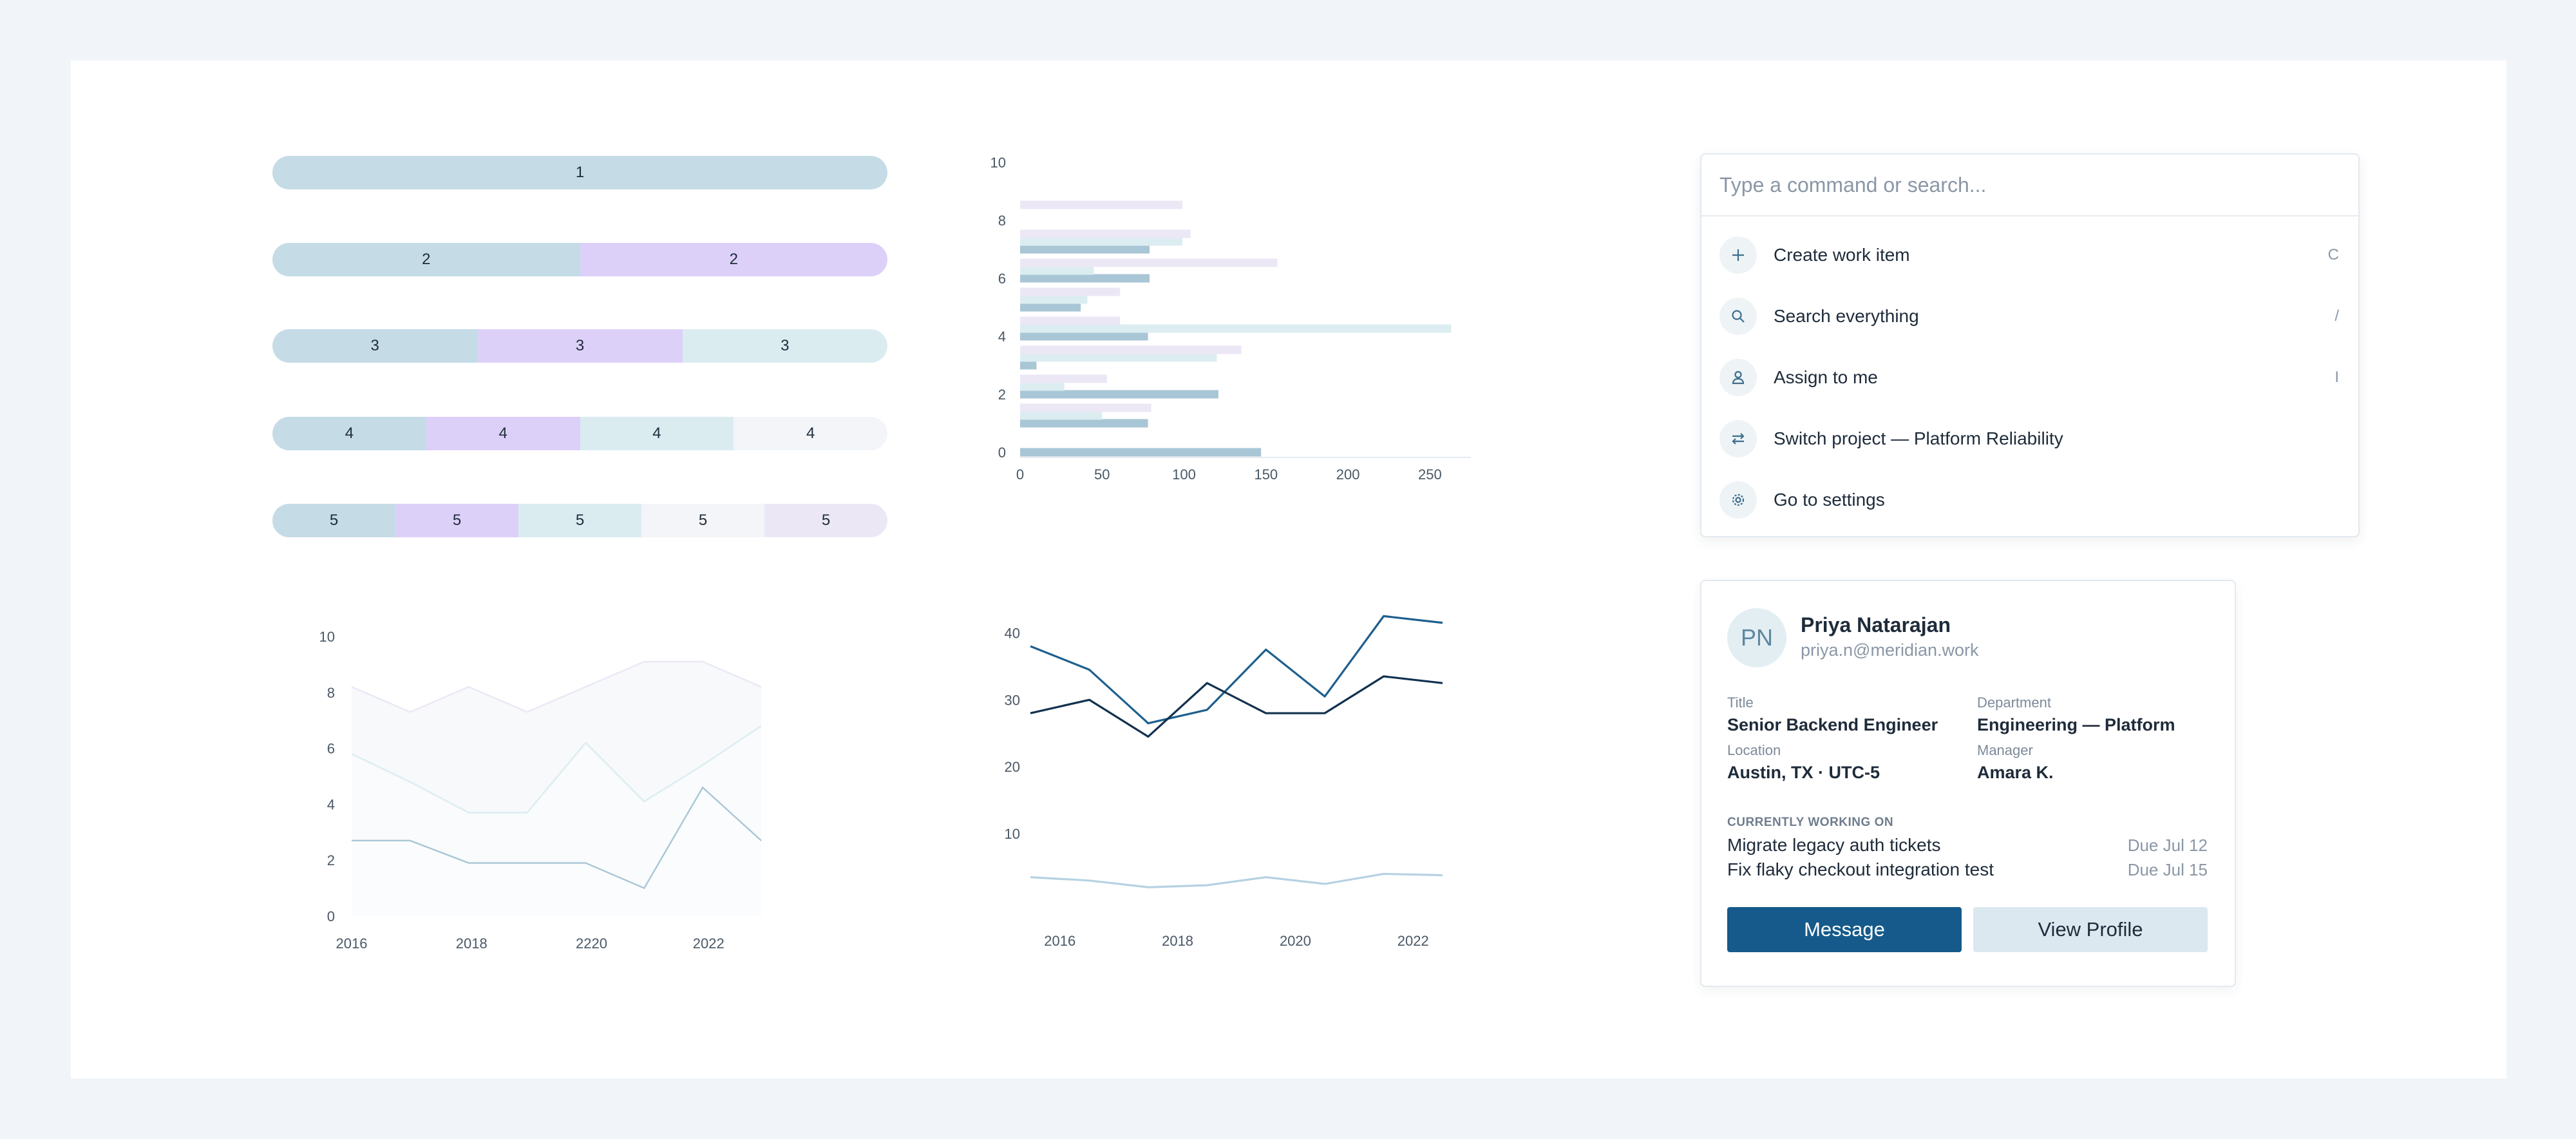  I want to click on area-chart: 0 2 4 6 8 10 2016 2018 2220 2022, so click(540, 790).